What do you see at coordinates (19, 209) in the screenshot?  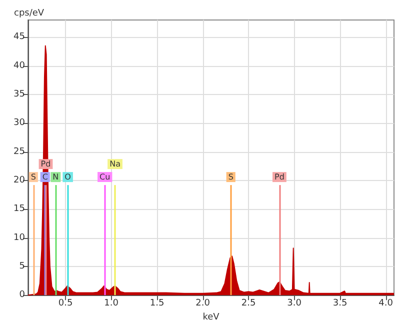 I see `y-tick-label: 15` at bounding box center [19, 209].